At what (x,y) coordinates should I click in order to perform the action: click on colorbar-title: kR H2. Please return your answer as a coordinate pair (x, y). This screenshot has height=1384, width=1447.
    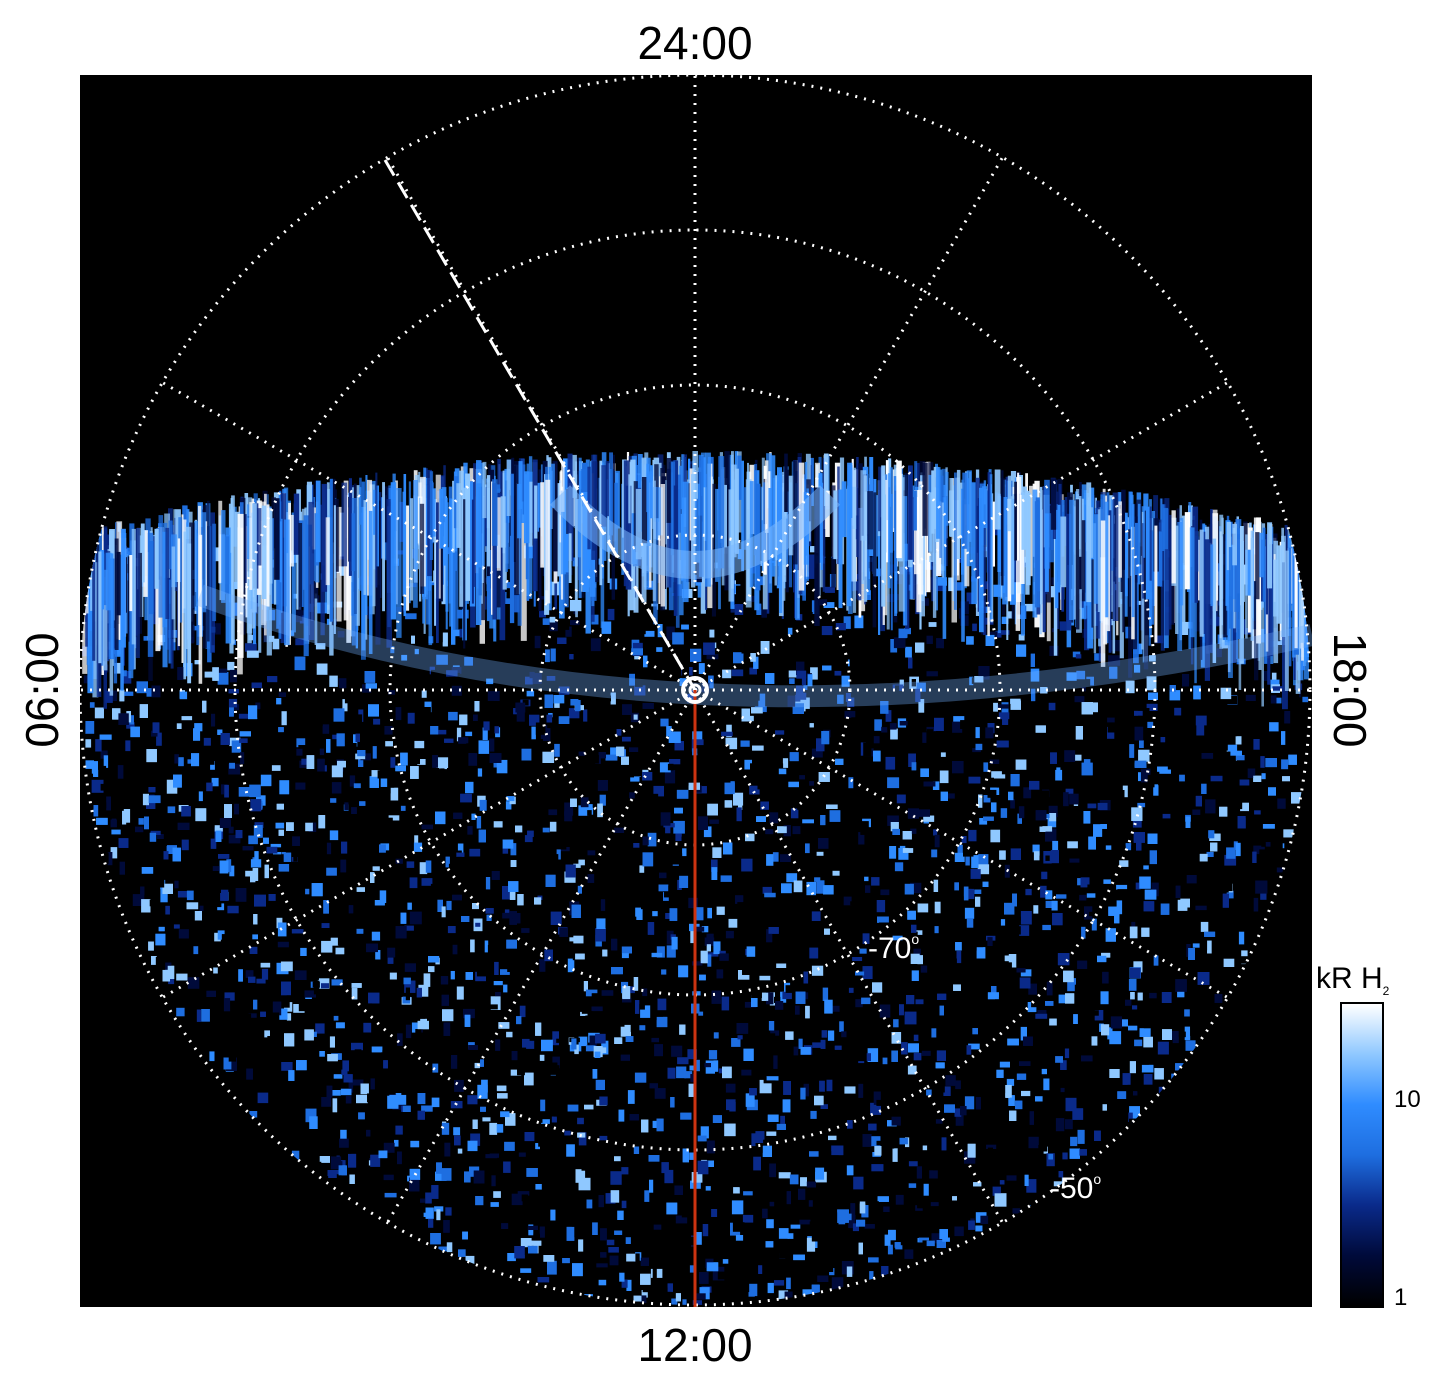
    Looking at the image, I should click on (1352, 980).